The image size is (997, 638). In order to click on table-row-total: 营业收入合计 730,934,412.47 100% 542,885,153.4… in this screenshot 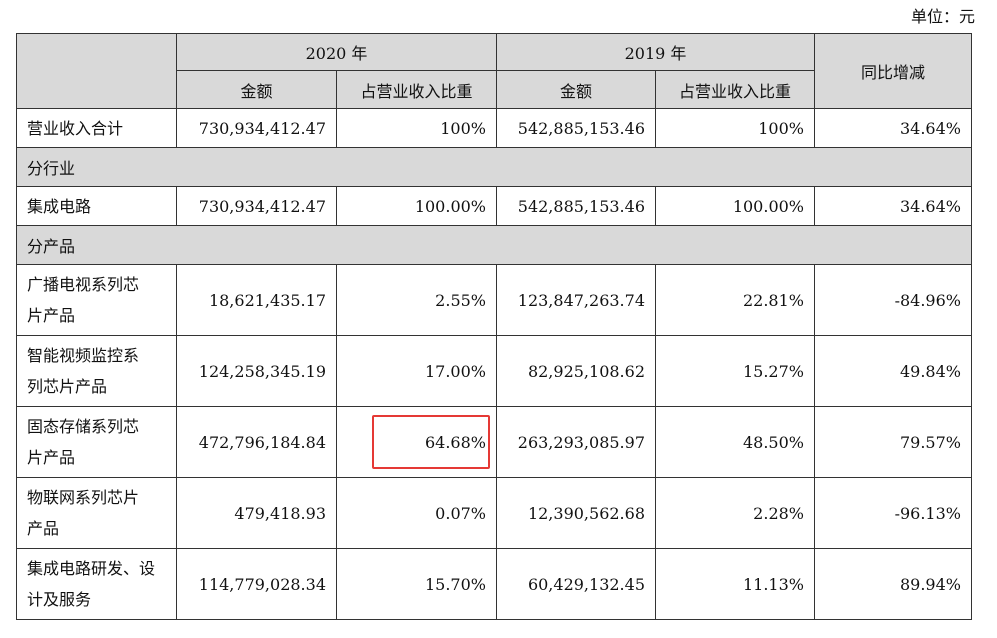, I will do `click(494, 128)`.